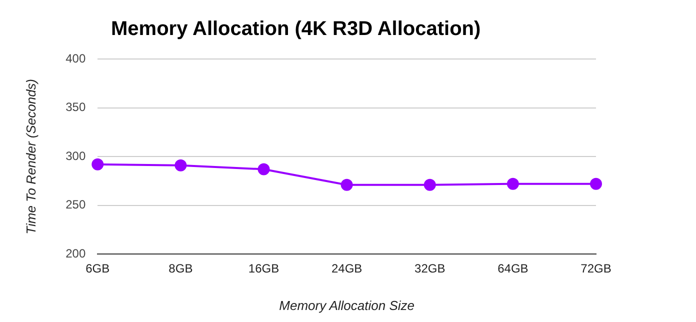 This screenshot has height=322, width=696. I want to click on x-tick-label: 16GB, so click(264, 269).